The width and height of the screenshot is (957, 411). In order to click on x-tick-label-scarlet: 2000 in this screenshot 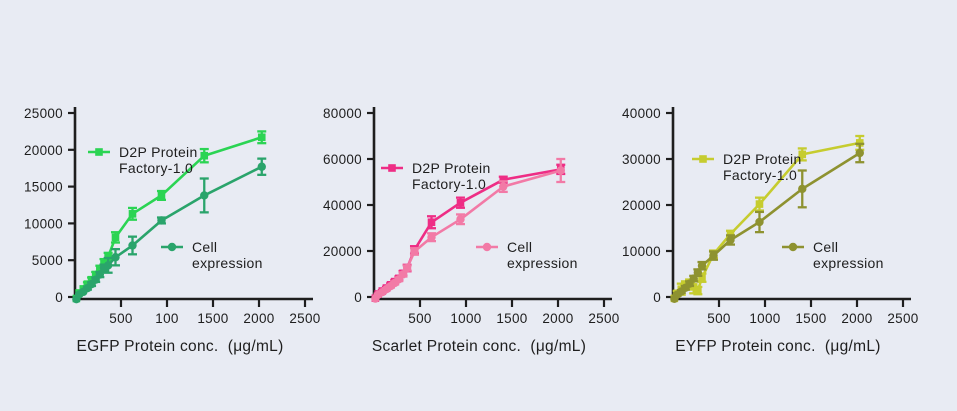, I will do `click(557, 318)`.